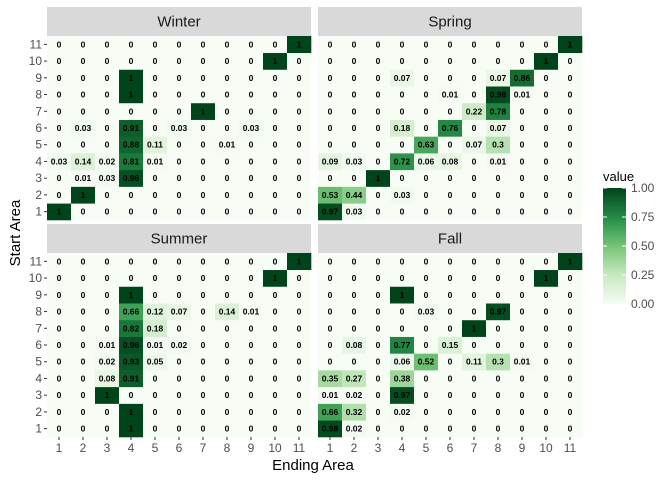 Image resolution: width=672 pixels, height=480 pixels. What do you see at coordinates (155, 345) in the screenshot?
I see `cell-value-label: 0.01` at bounding box center [155, 345].